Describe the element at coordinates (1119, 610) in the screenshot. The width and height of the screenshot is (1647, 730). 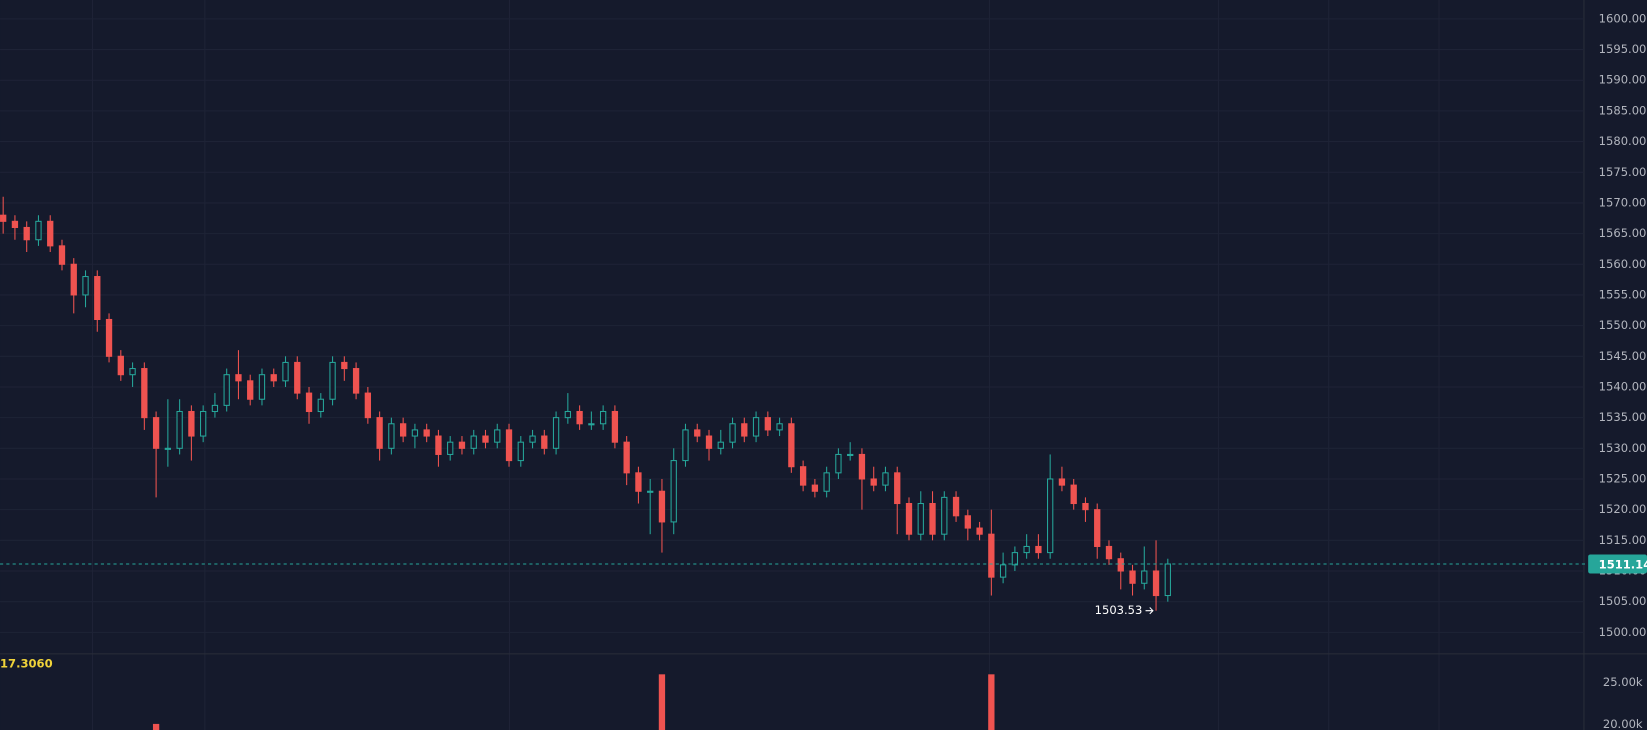
I see `low-label: 1503.53` at that location.